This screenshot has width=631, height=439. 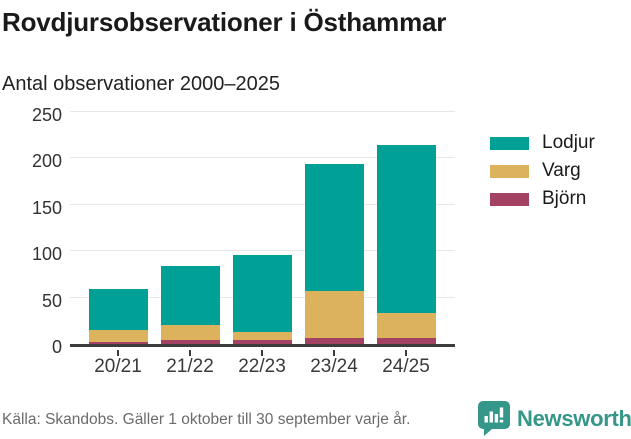 I want to click on x-axis-label-24-25: 24/25, so click(x=406, y=366).